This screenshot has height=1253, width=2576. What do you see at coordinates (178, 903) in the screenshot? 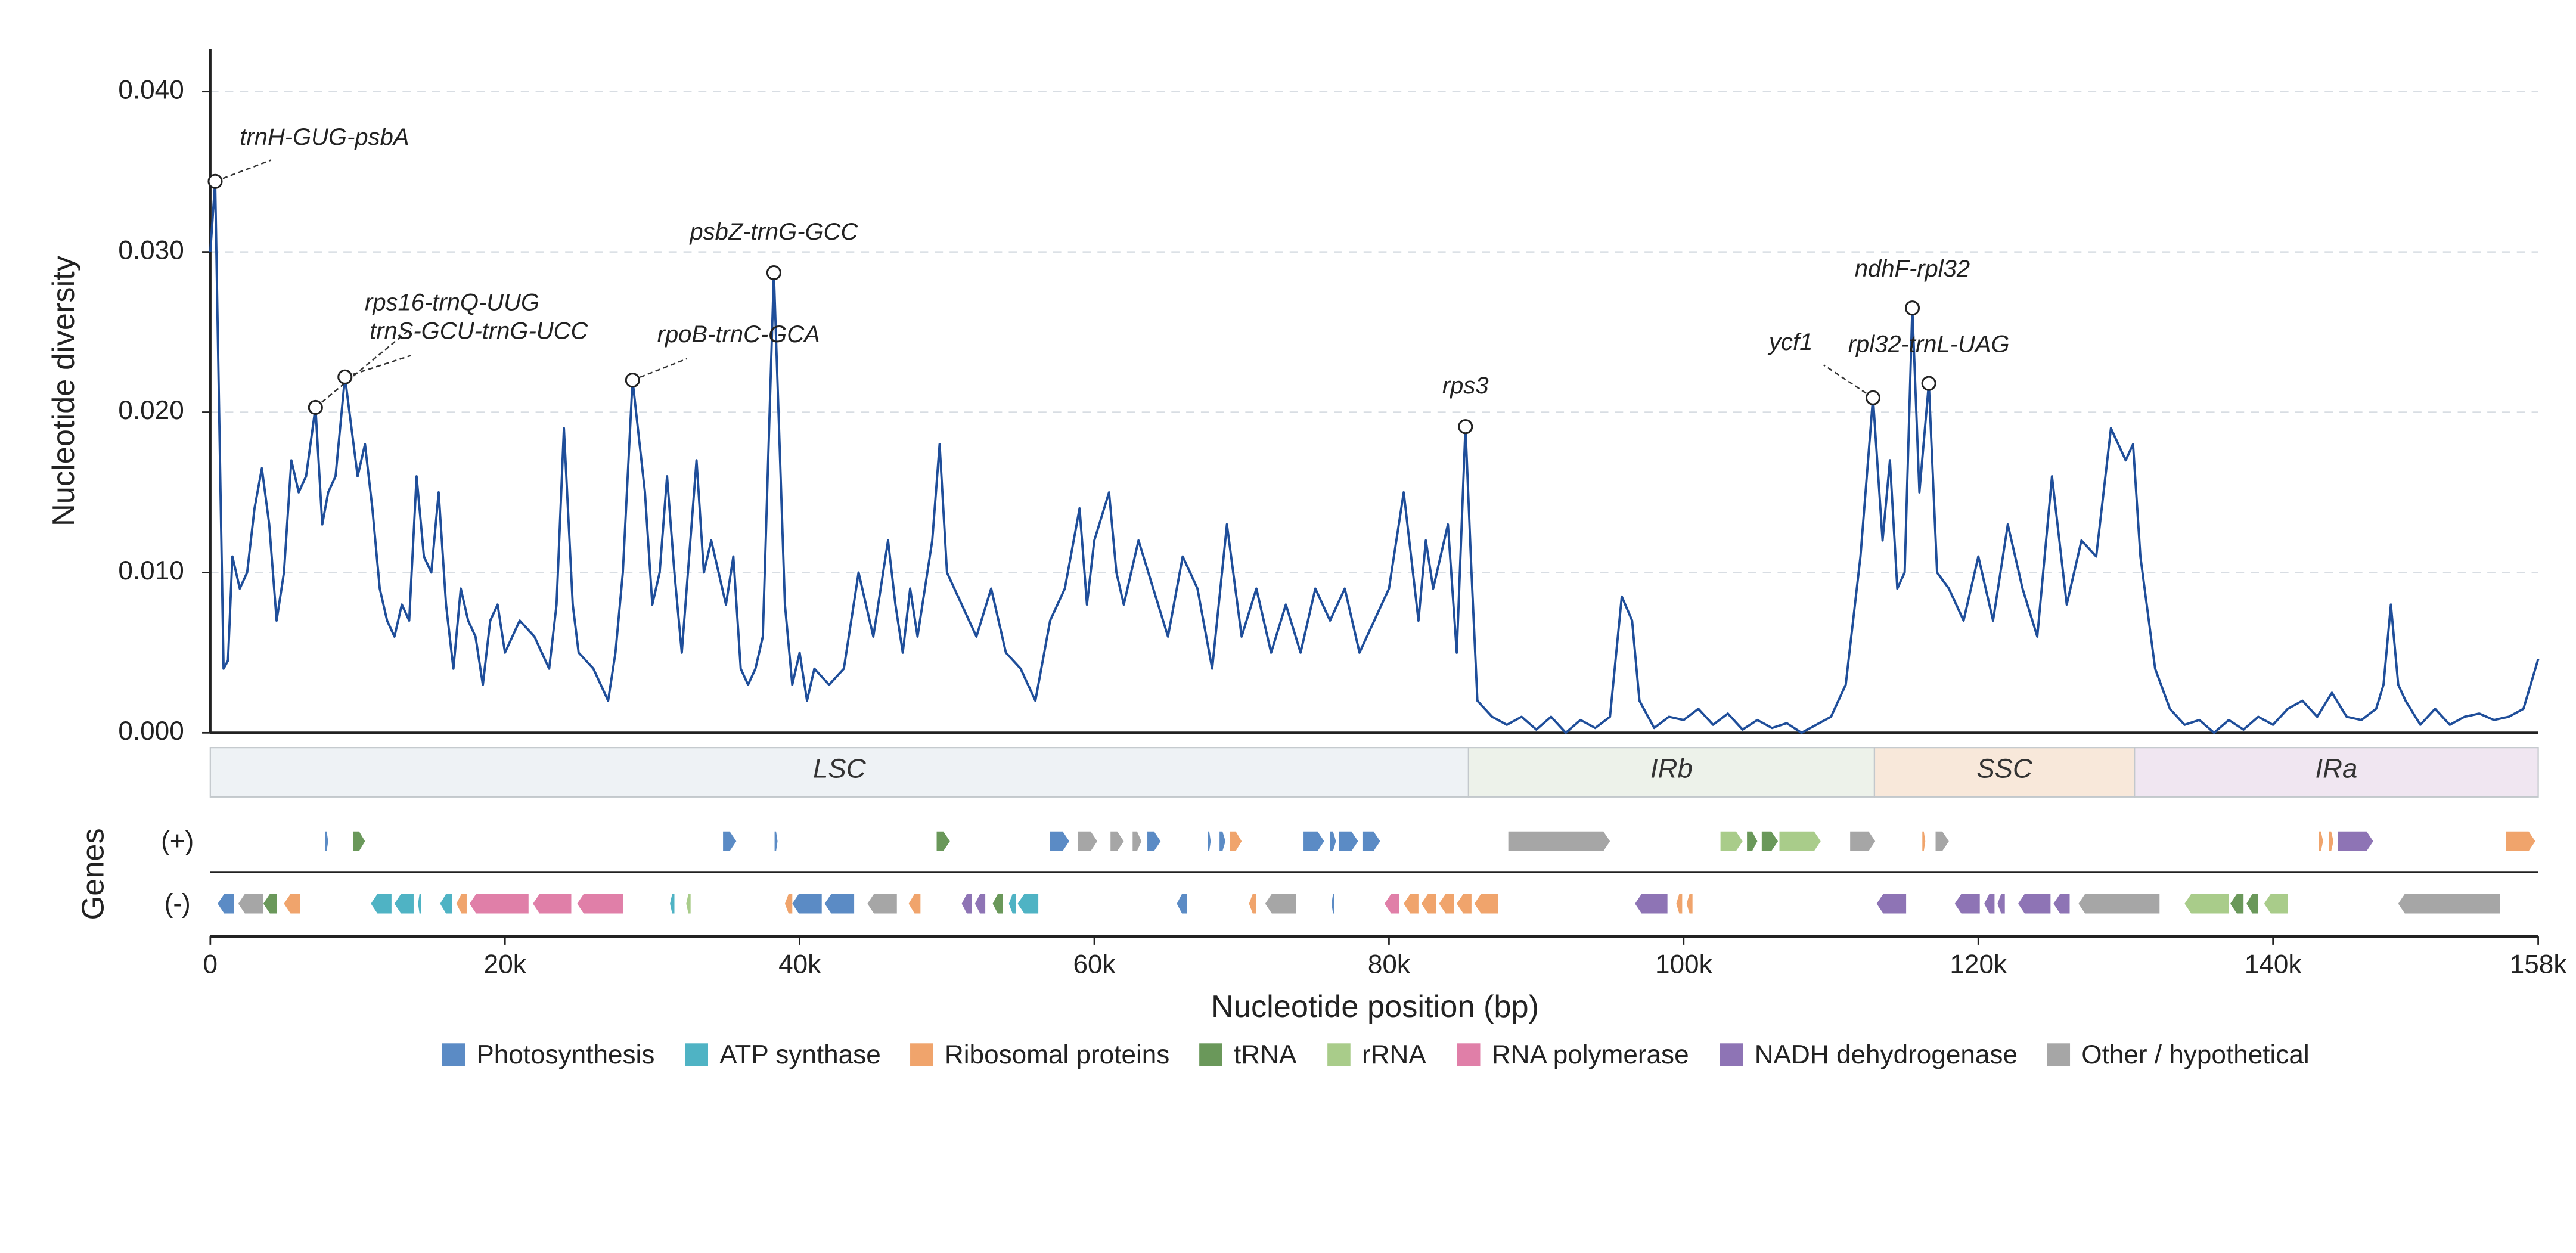
I see `minus-strand-label: (-)` at bounding box center [178, 903].